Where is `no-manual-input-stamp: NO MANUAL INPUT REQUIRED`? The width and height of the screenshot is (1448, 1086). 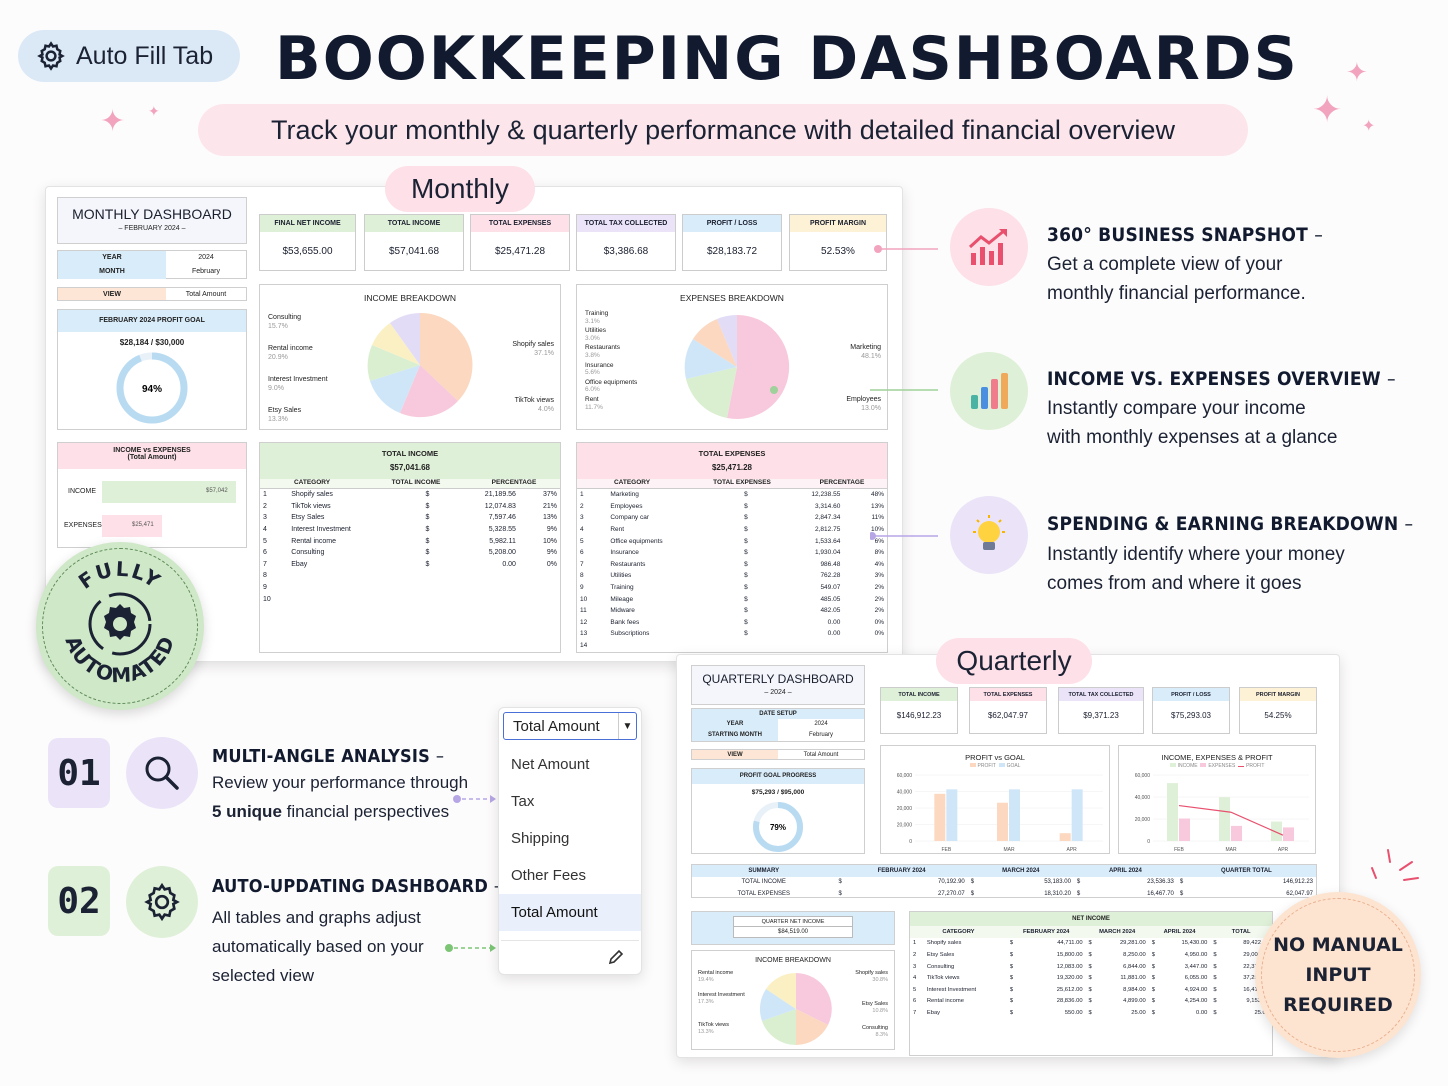 no-manual-input-stamp: NO MANUAL INPUT REQUIRED is located at coordinates (1338, 975).